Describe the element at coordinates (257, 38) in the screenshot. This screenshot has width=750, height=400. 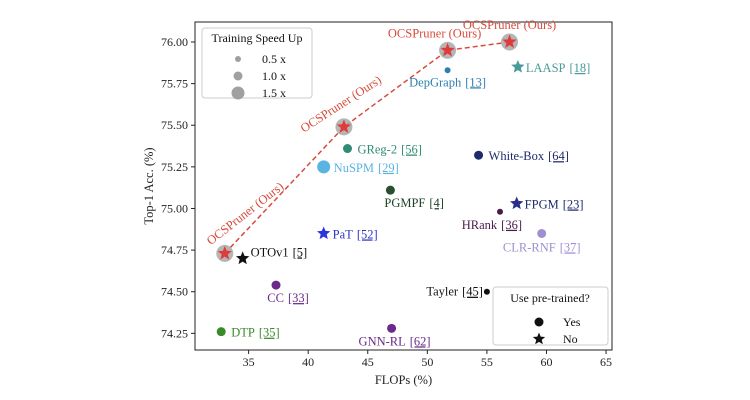
I see `legend-speed-title: Training Speed Up` at that location.